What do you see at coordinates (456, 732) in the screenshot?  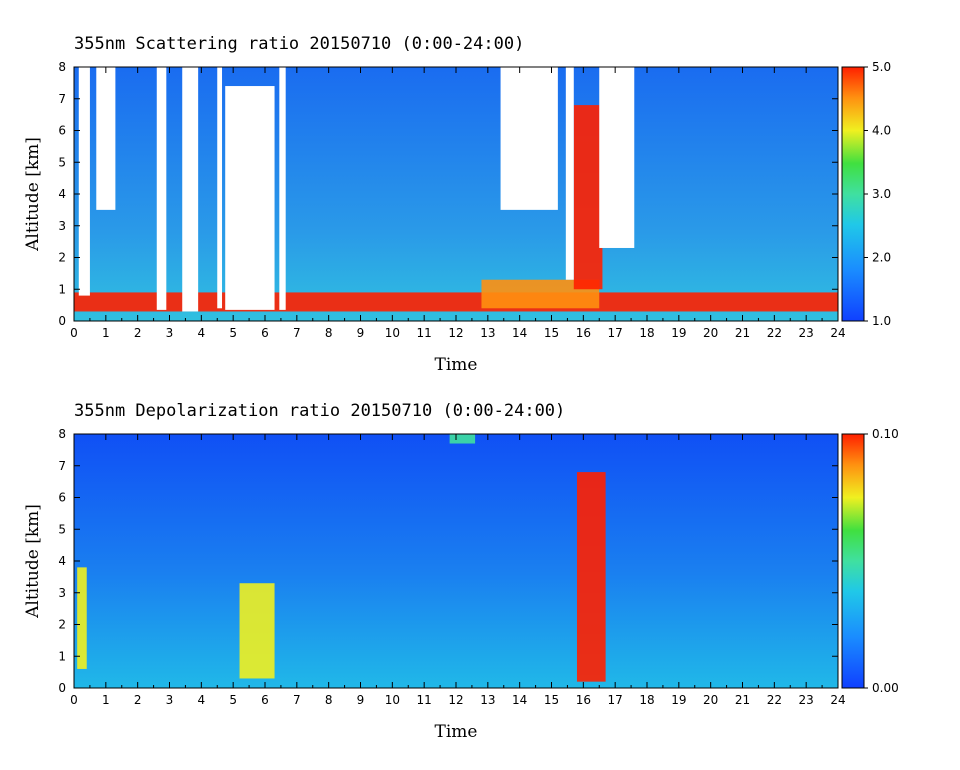 I see `x-axis-label-2: Time` at bounding box center [456, 732].